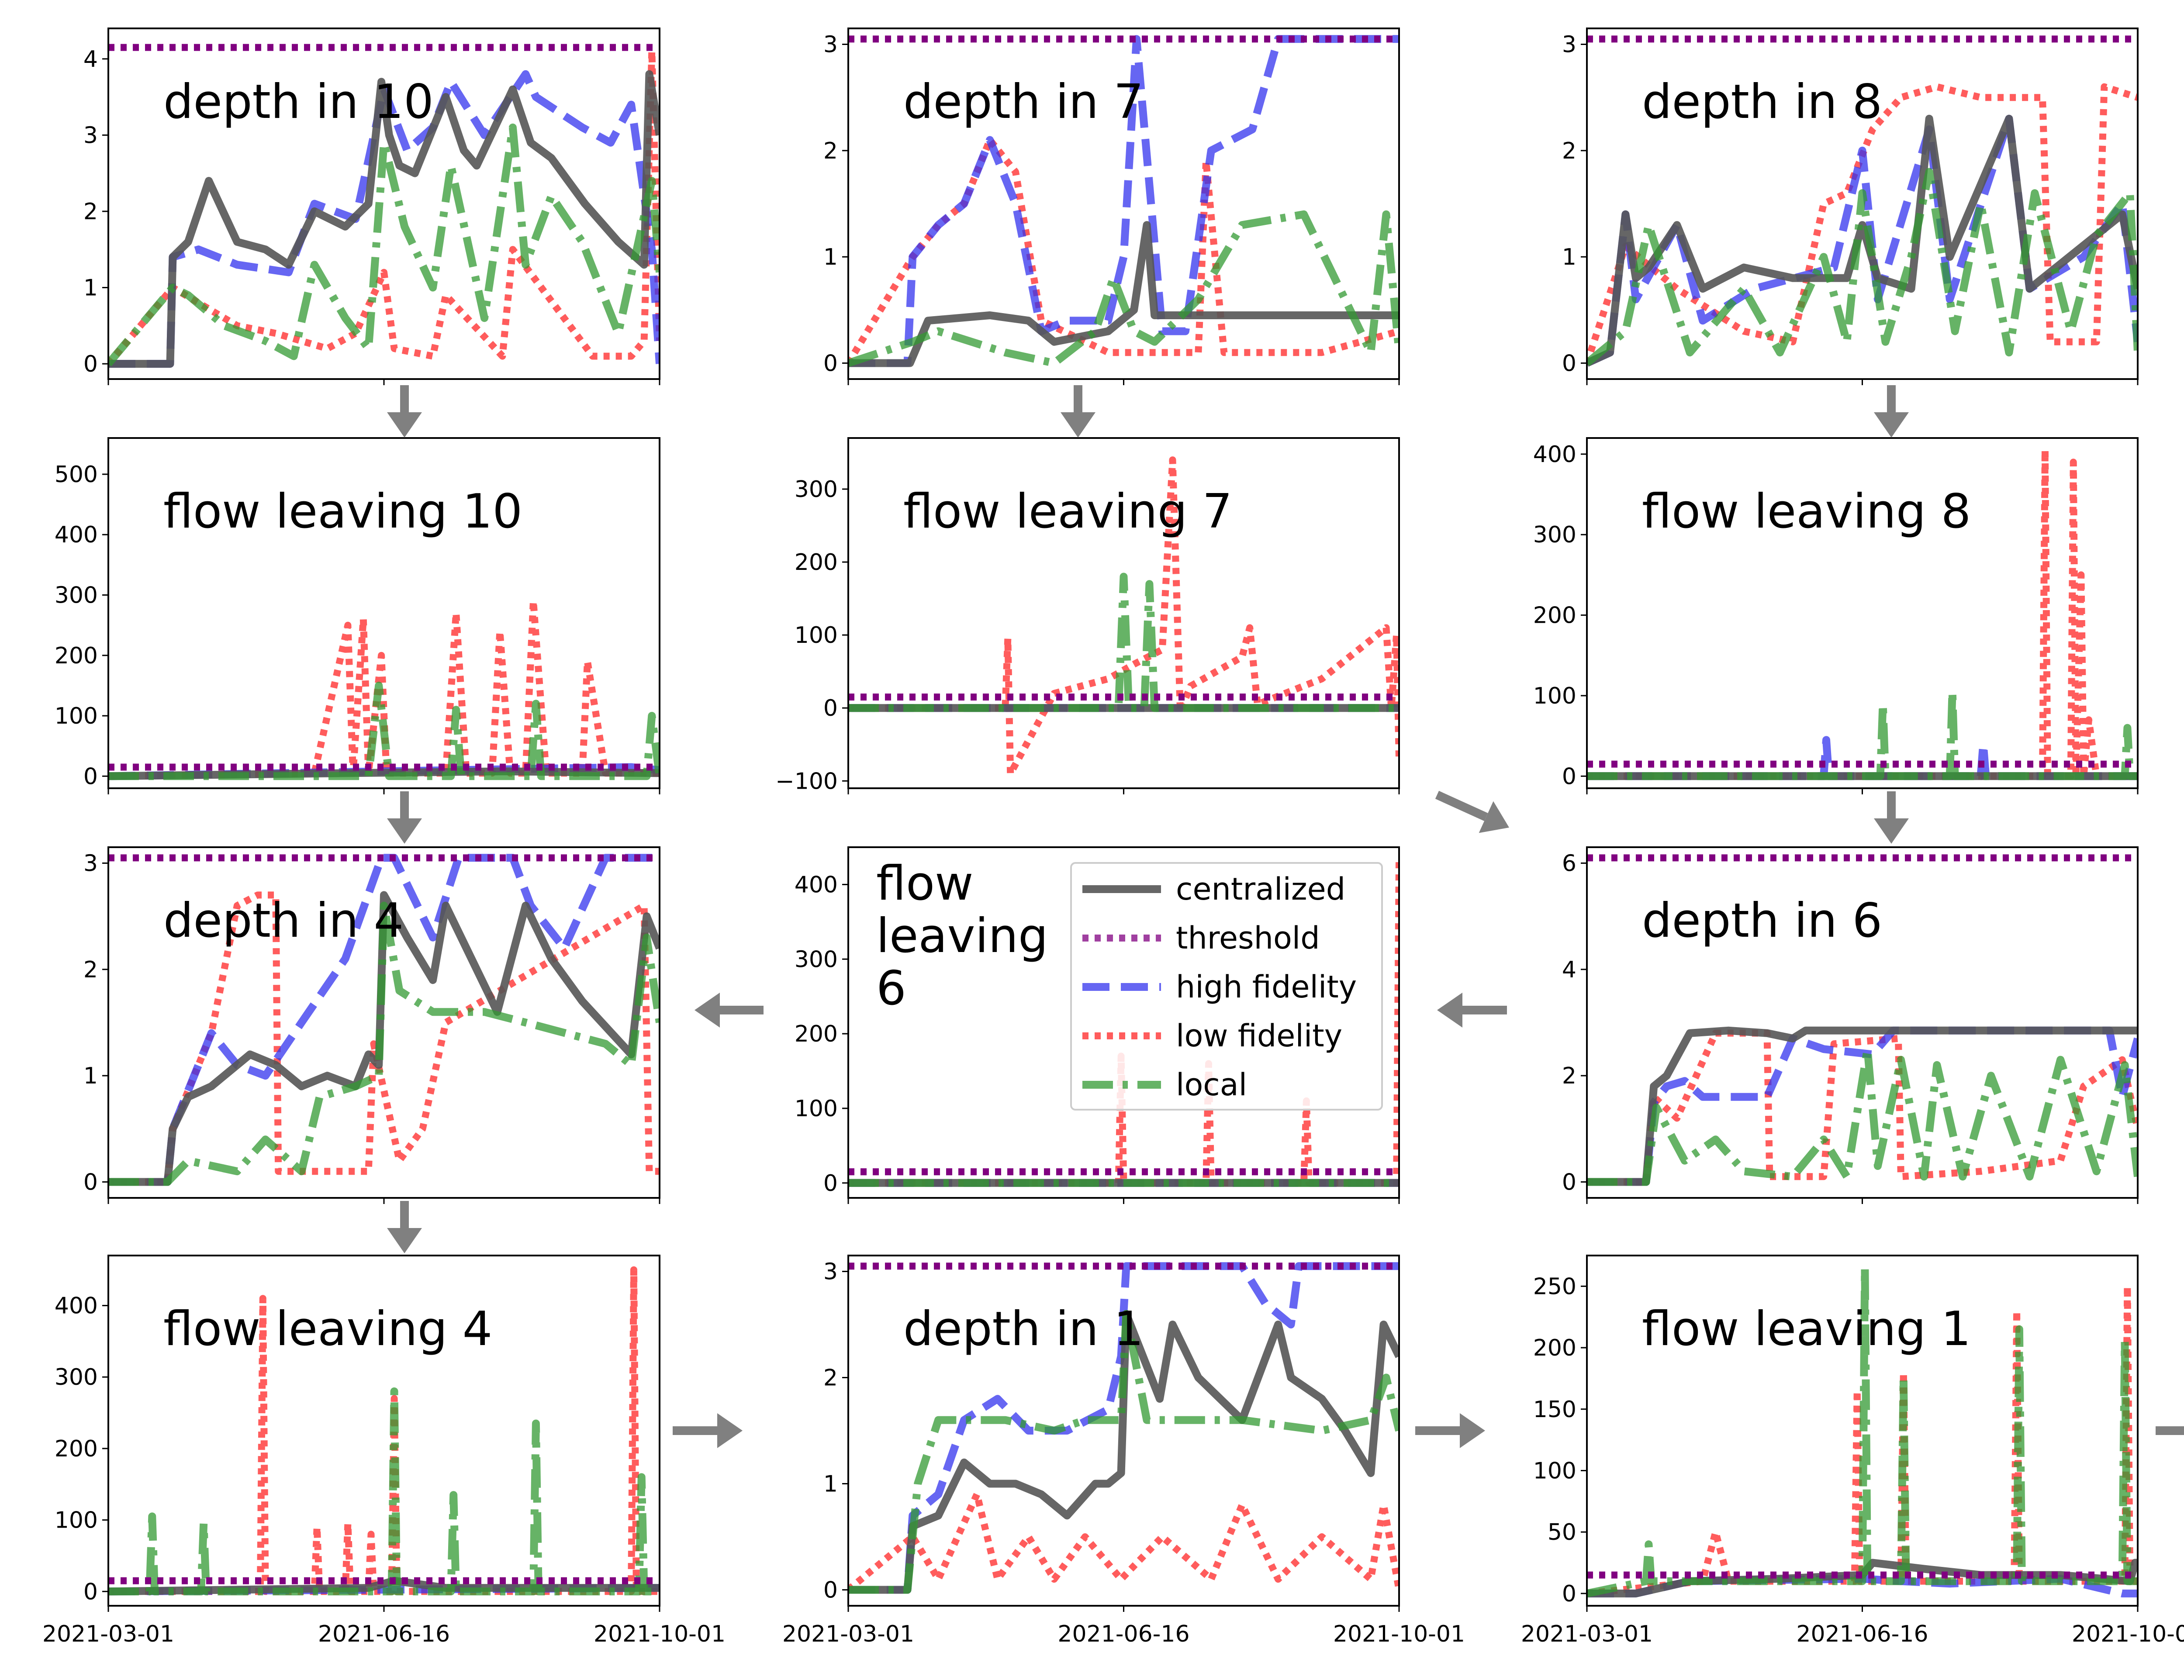 This screenshot has width=2184, height=1680. Describe the element at coordinates (1461, 805) in the screenshot. I see `arrow-shaft` at that location.